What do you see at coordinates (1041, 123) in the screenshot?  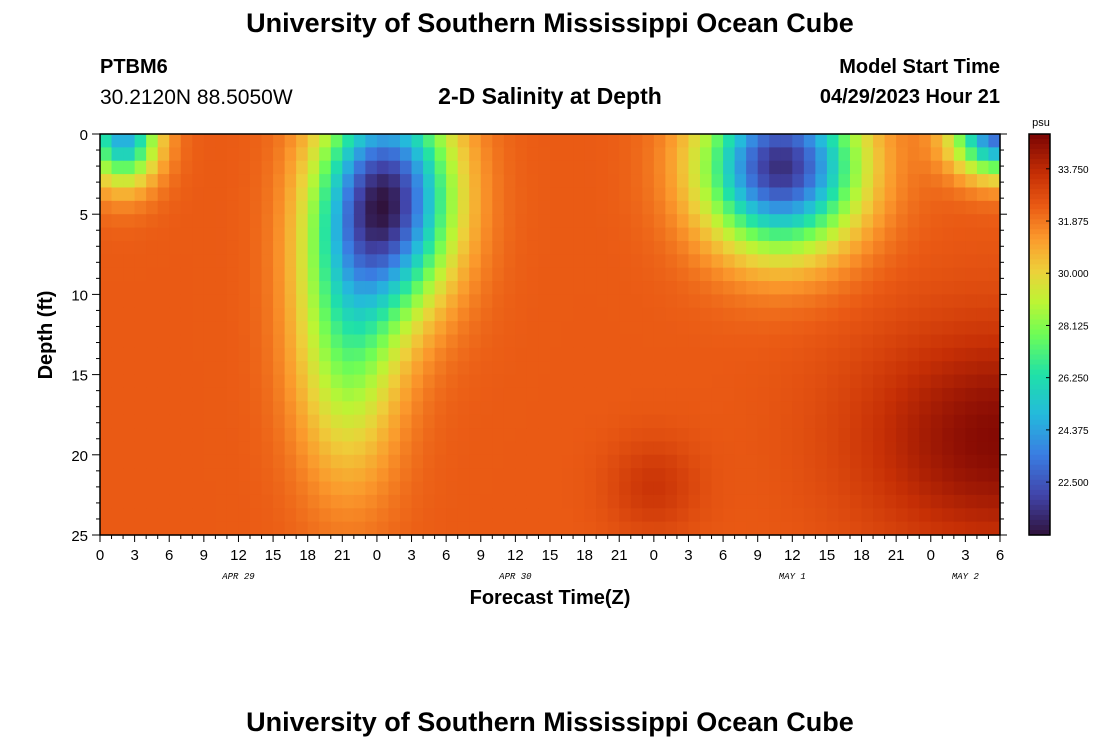 I see `colorbar-unit: psu` at bounding box center [1041, 123].